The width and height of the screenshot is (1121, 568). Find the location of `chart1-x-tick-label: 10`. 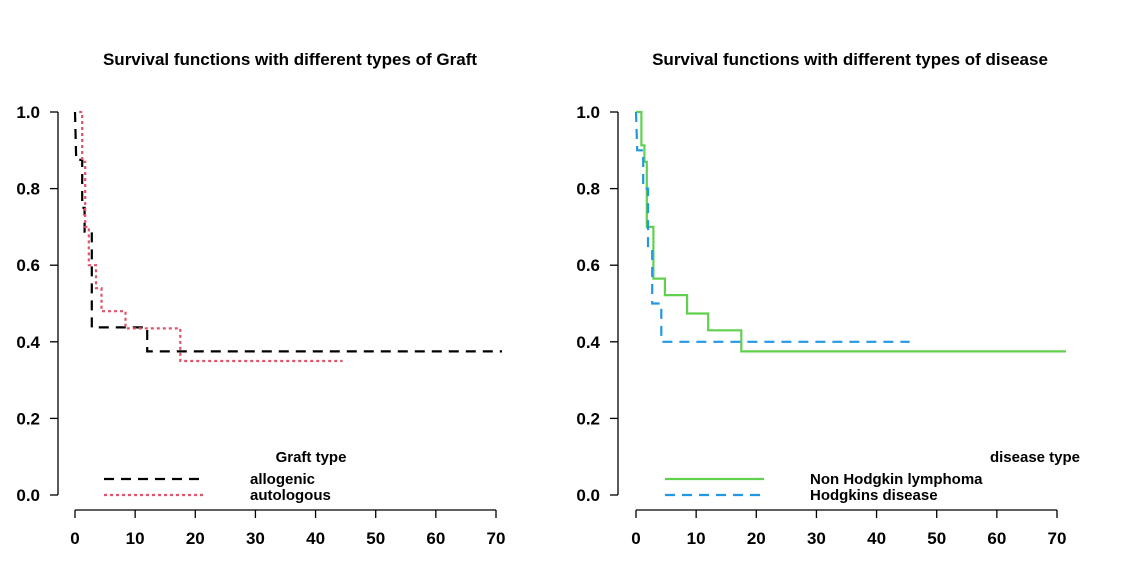

chart1-x-tick-label: 10 is located at coordinates (135, 538).